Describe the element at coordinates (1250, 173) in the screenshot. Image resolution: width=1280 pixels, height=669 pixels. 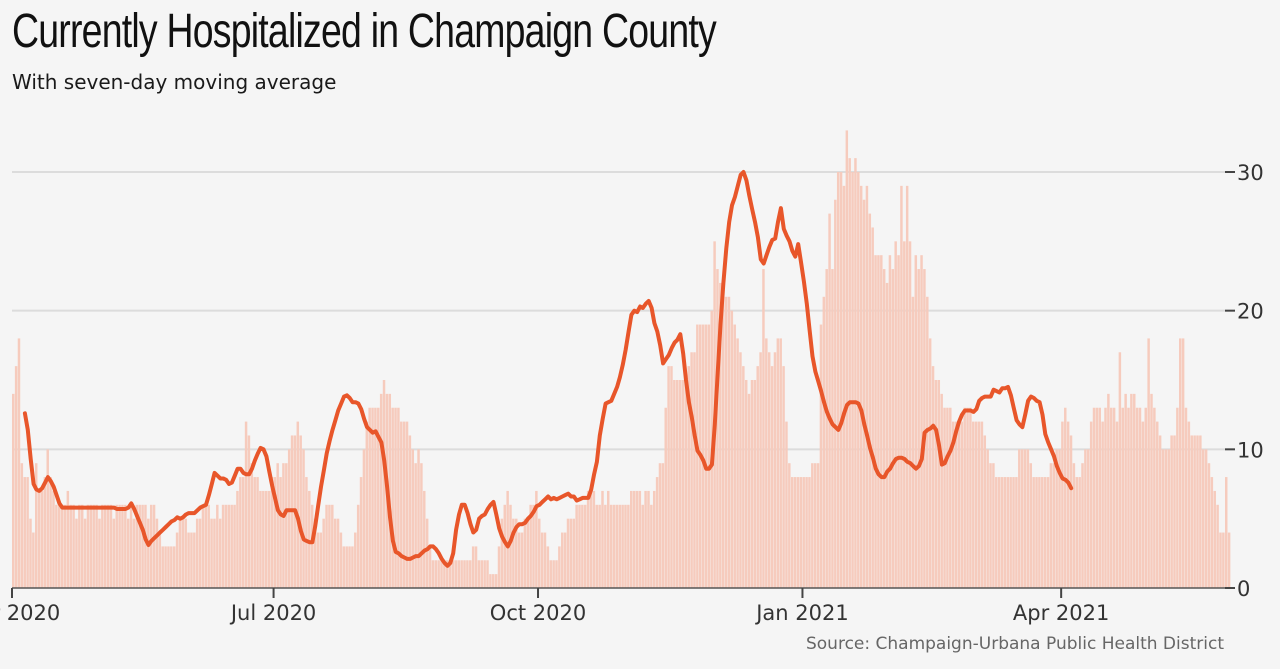
I see `y-tick-label: 30` at that location.